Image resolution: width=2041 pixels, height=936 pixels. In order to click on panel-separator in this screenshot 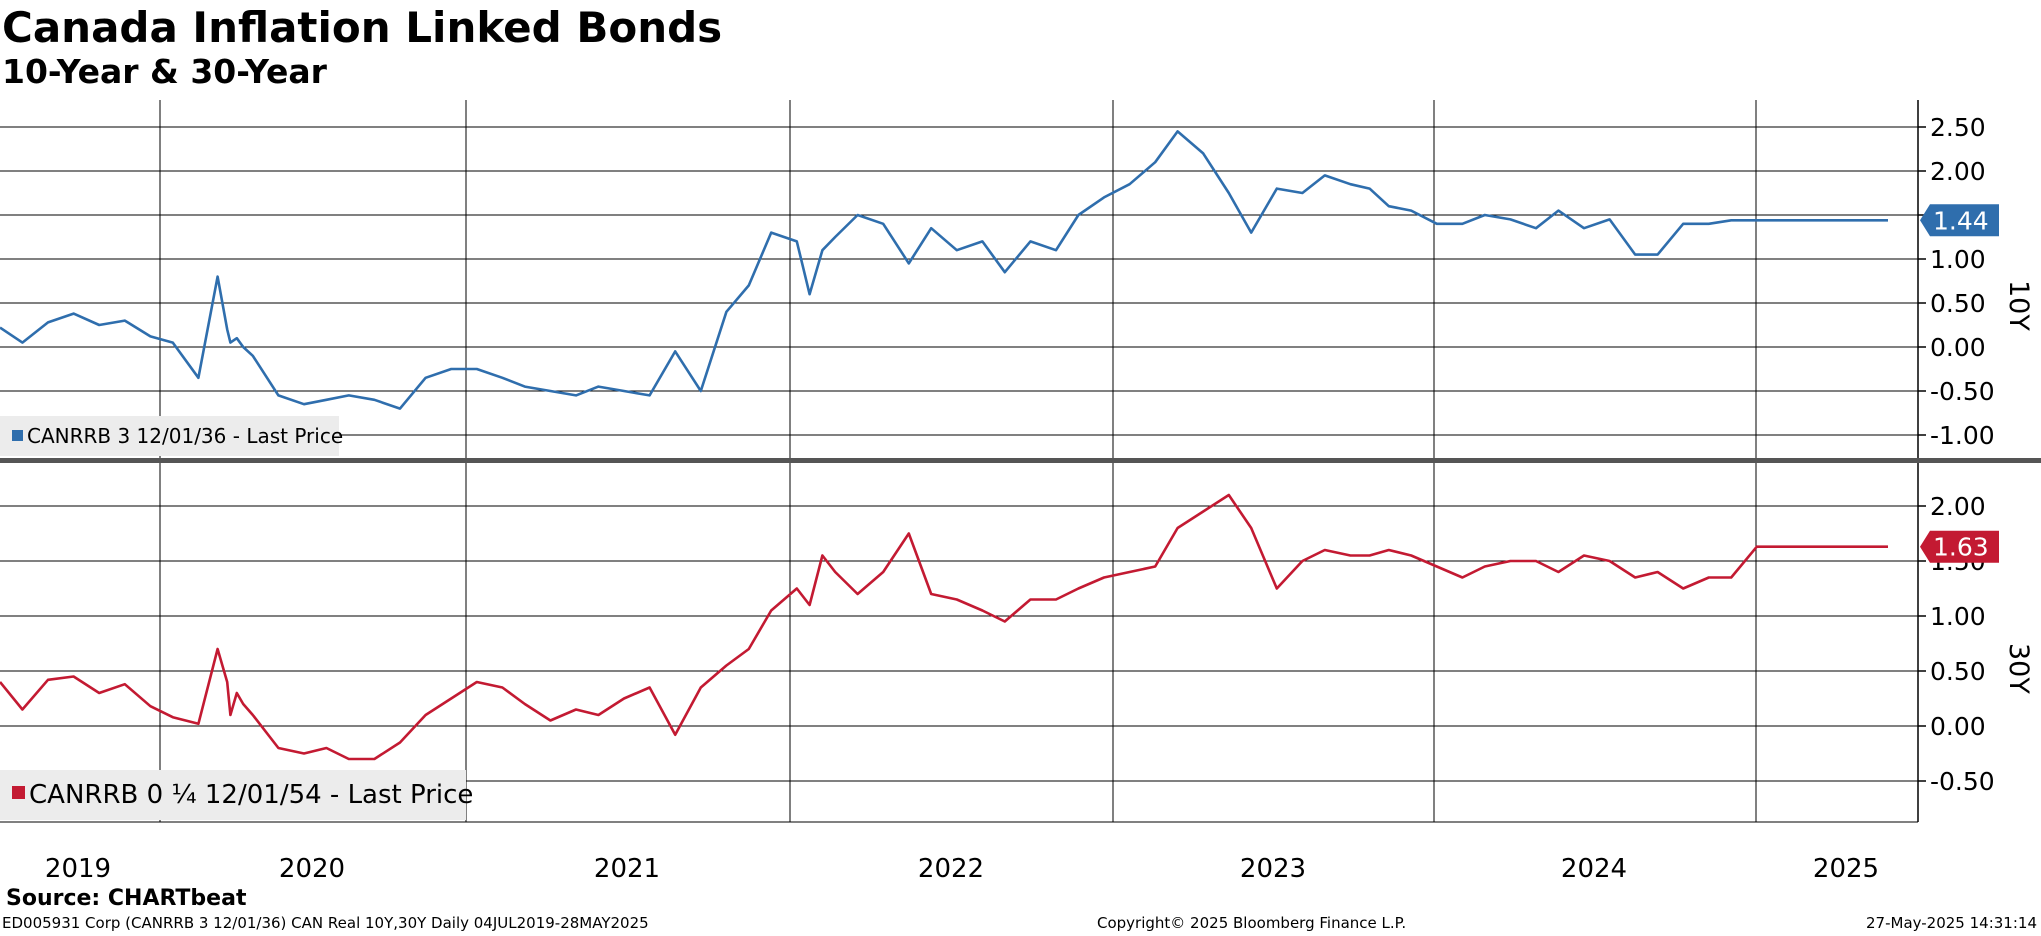, I will do `click(1020, 460)`.